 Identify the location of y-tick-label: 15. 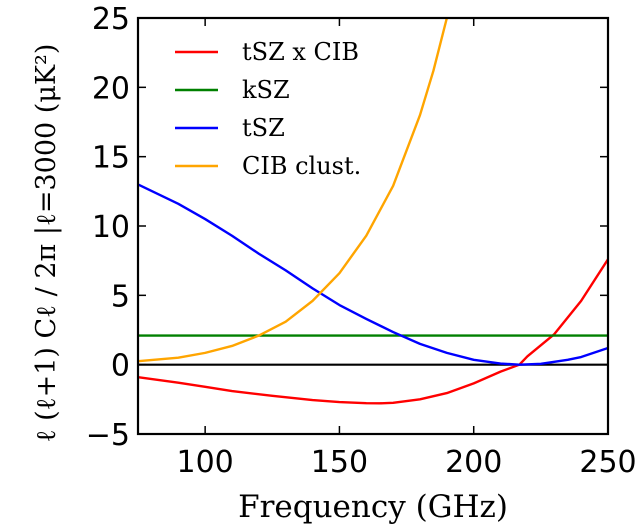
(111, 158).